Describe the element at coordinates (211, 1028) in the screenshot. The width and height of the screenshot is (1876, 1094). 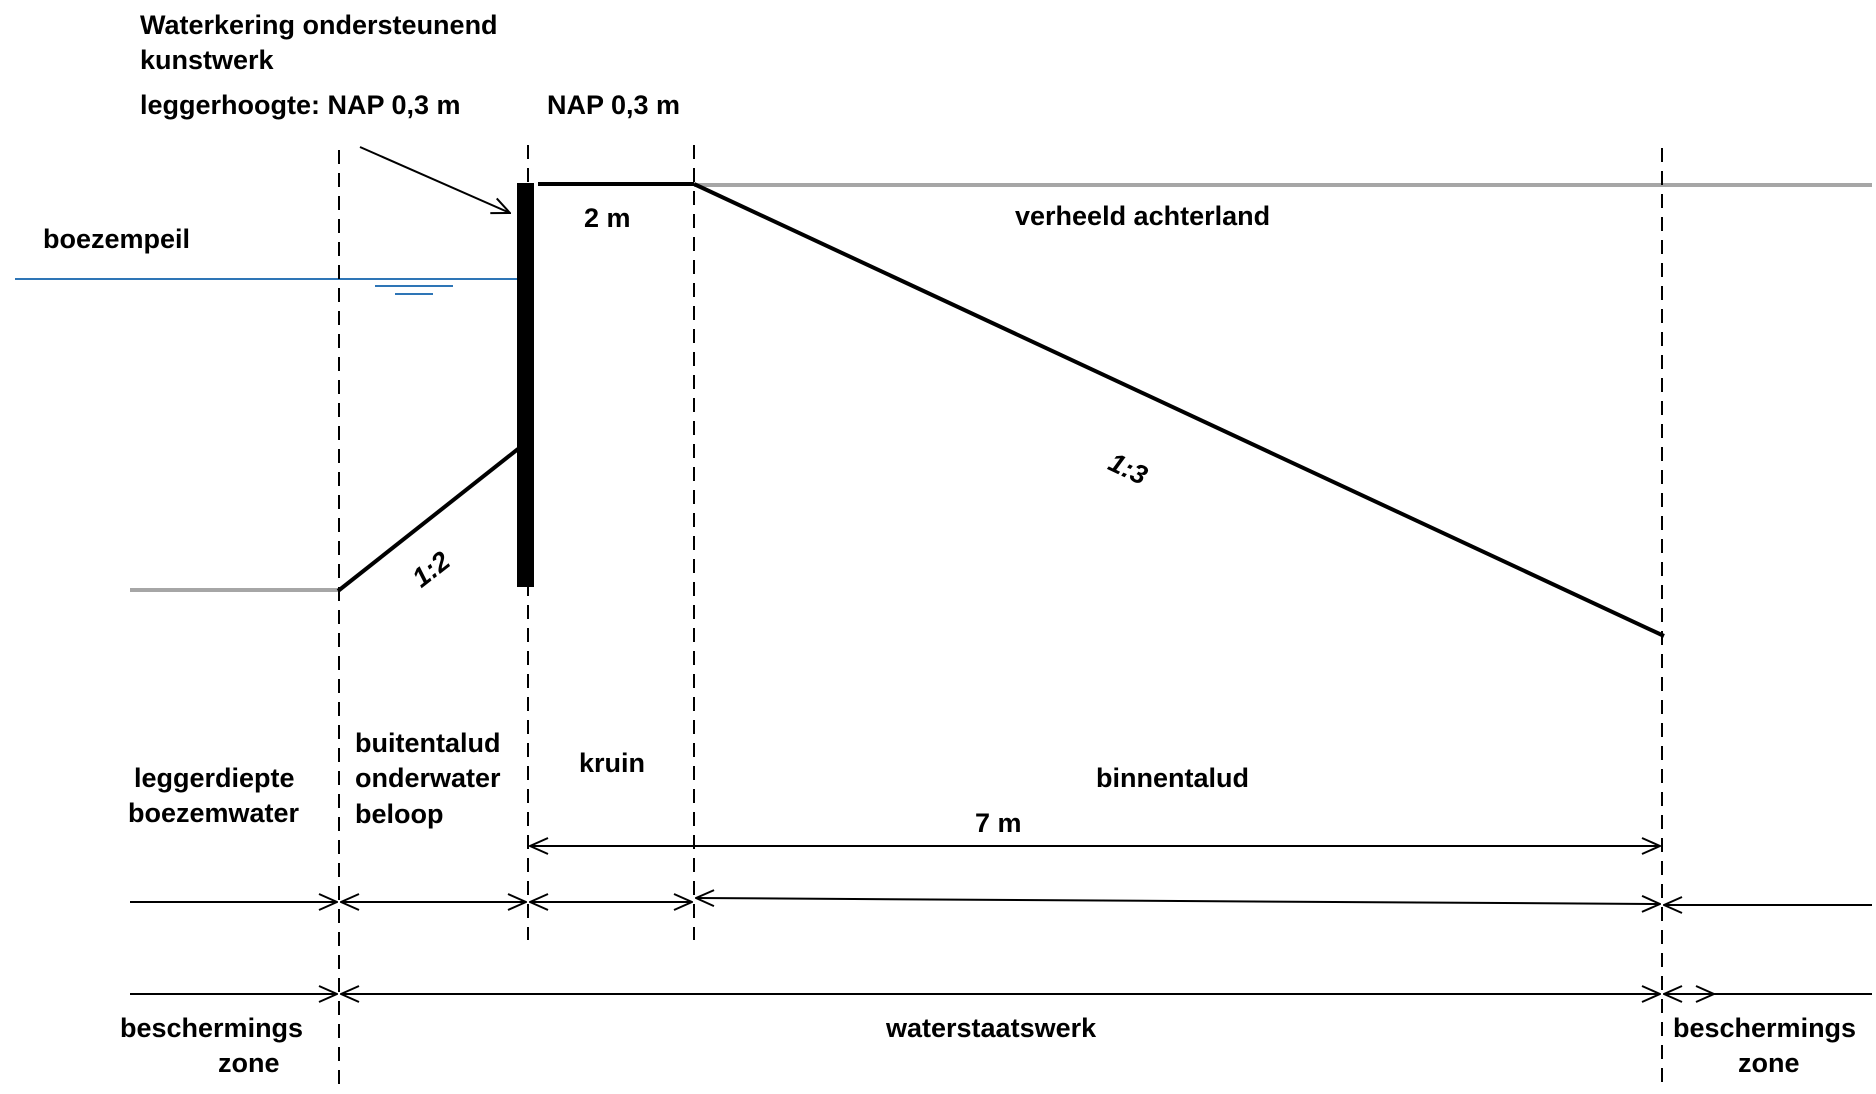
I see `protection-left-line1: beschermings` at that location.